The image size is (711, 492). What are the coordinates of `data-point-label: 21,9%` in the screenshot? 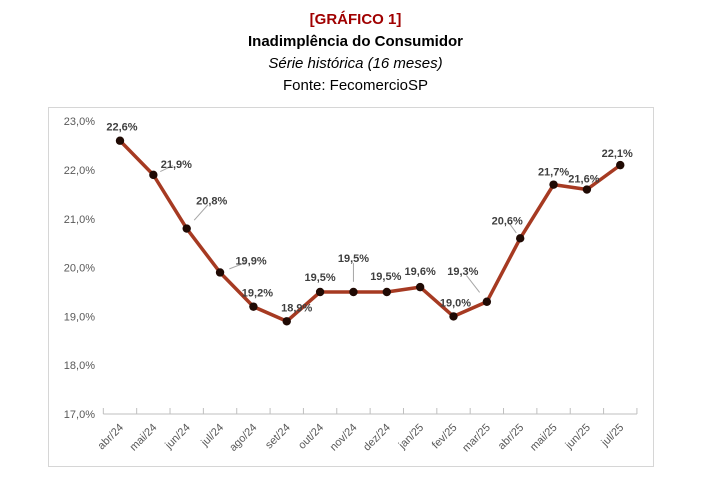 It's located at (176, 165).